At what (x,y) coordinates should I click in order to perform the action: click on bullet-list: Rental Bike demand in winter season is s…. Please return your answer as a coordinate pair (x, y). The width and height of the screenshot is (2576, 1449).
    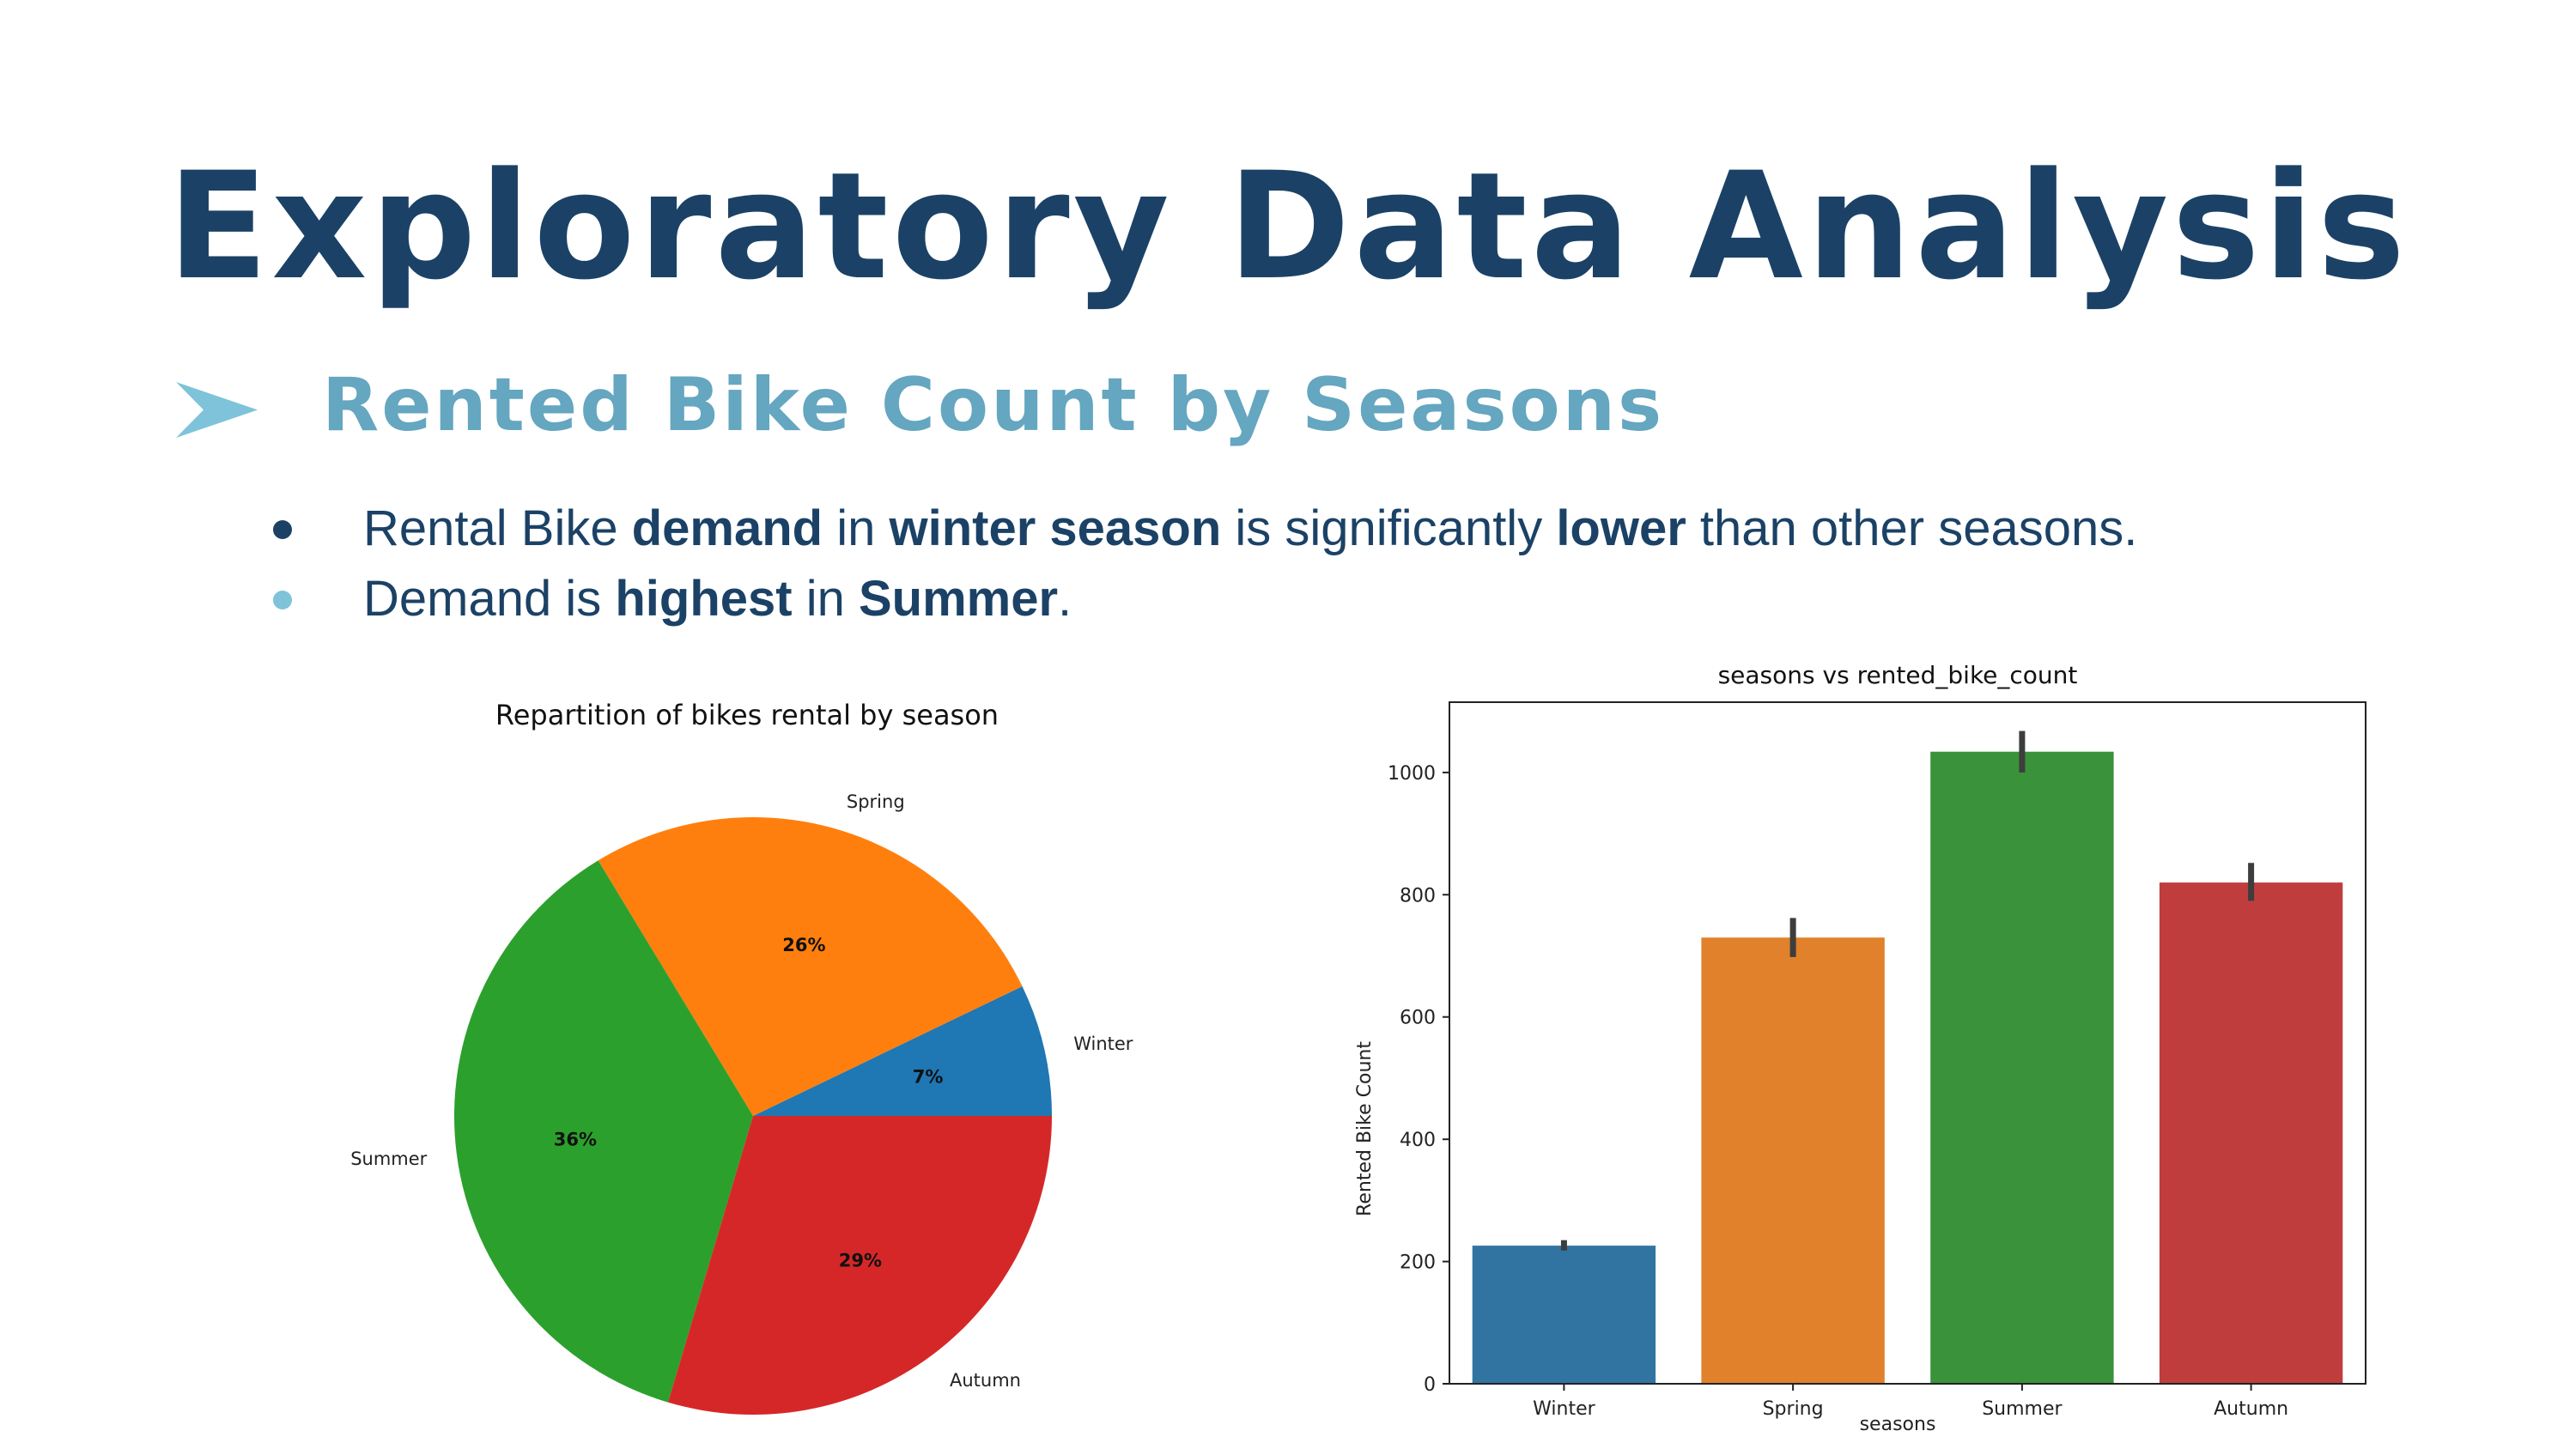
    Looking at the image, I should click on (1202, 564).